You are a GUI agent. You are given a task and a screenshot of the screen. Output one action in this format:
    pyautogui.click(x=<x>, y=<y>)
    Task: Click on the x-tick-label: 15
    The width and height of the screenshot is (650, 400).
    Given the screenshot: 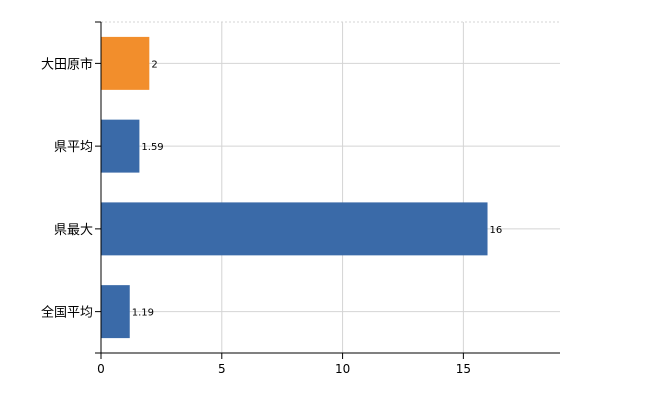 What is the action you would take?
    pyautogui.click(x=463, y=369)
    